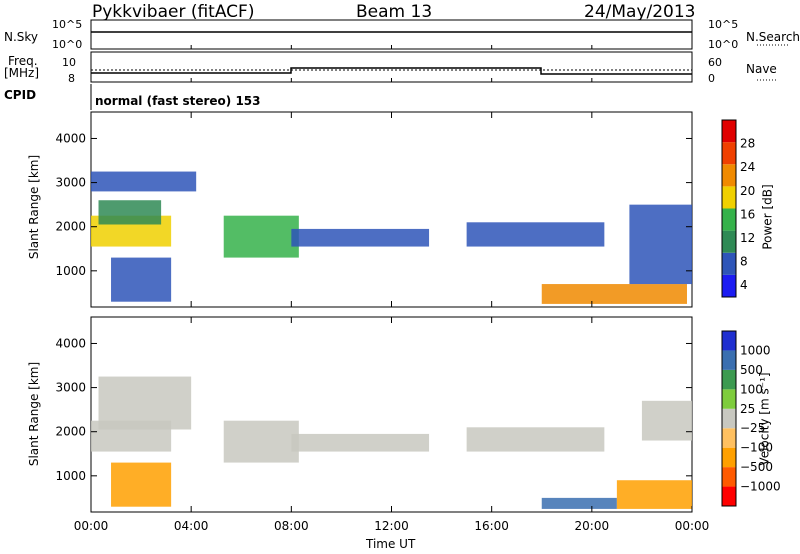 This screenshot has width=800, height=554. I want to click on power-colorbar-tick: 4, so click(744, 285).